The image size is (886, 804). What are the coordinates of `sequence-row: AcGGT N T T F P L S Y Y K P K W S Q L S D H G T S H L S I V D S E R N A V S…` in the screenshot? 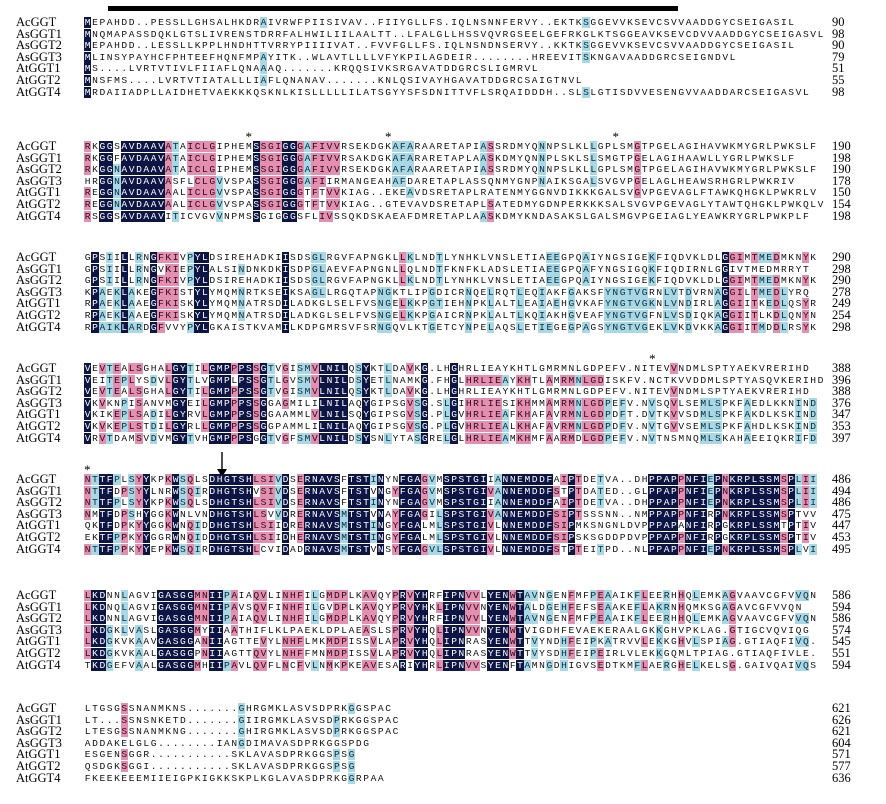 It's located at (443, 479).